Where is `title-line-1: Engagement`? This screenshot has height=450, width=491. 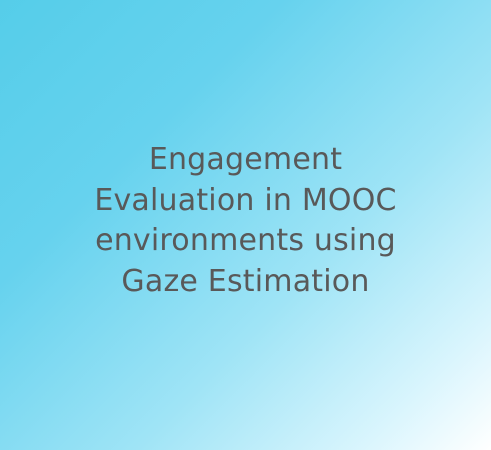
title-line-1: Engagement is located at coordinates (245, 159).